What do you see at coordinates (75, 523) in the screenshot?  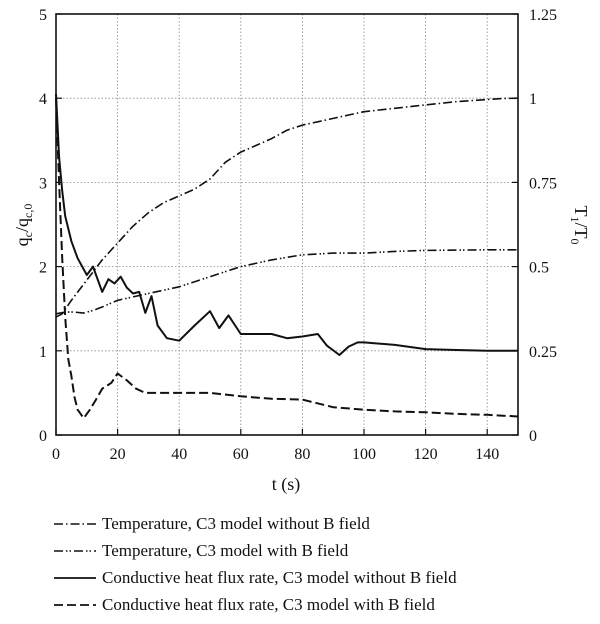 I see `legend-swatch-dash-dot` at bounding box center [75, 523].